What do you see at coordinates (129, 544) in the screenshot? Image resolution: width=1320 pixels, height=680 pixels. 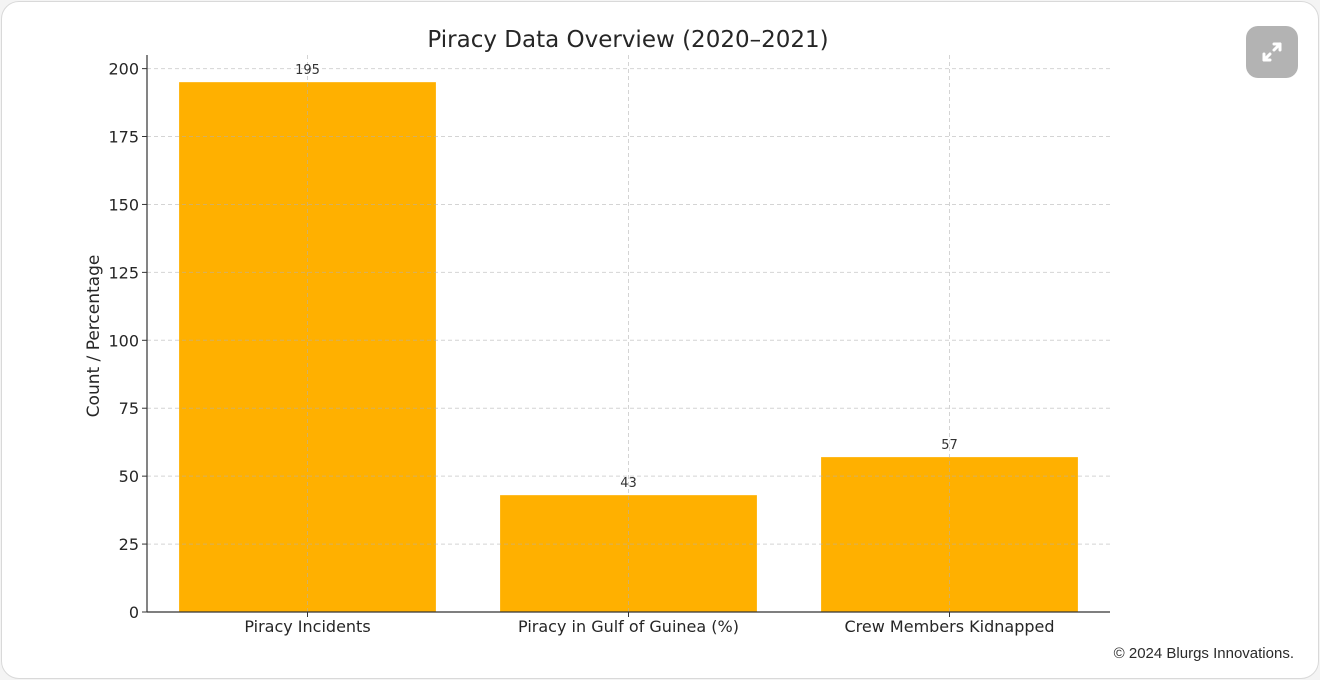 I see `y-tick-label: 25` at bounding box center [129, 544].